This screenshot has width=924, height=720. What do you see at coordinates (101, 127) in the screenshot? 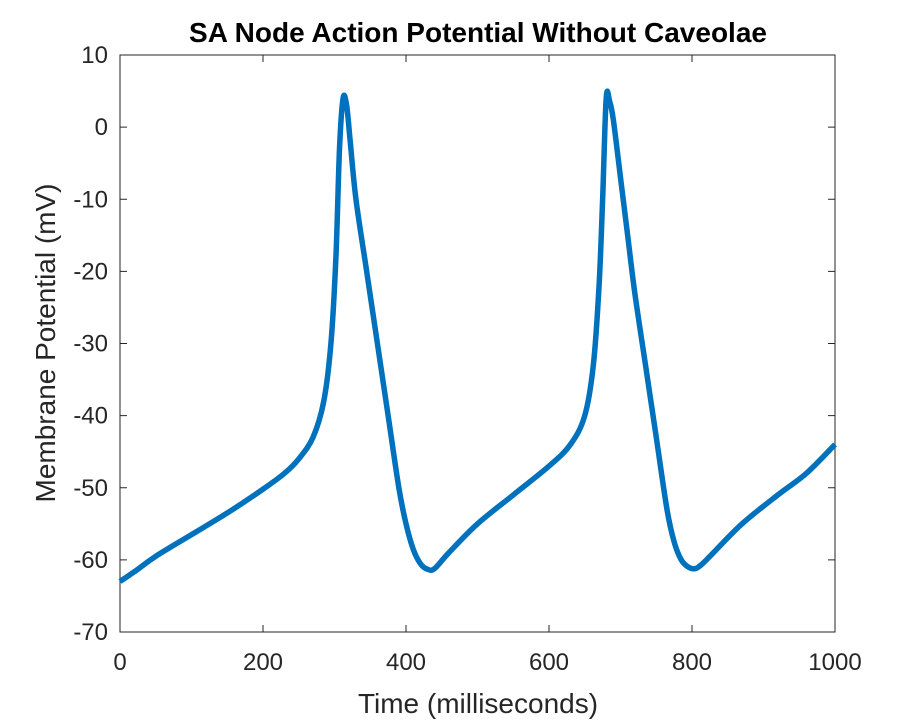
I see `y-tick-label: 0` at bounding box center [101, 127].